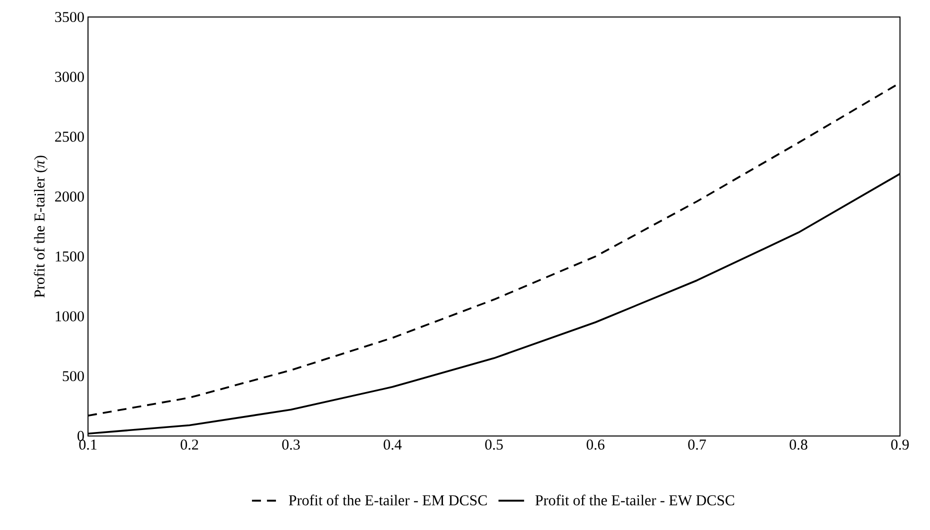  What do you see at coordinates (189, 445) in the screenshot?
I see `x-tick-label: 0.2` at bounding box center [189, 445].